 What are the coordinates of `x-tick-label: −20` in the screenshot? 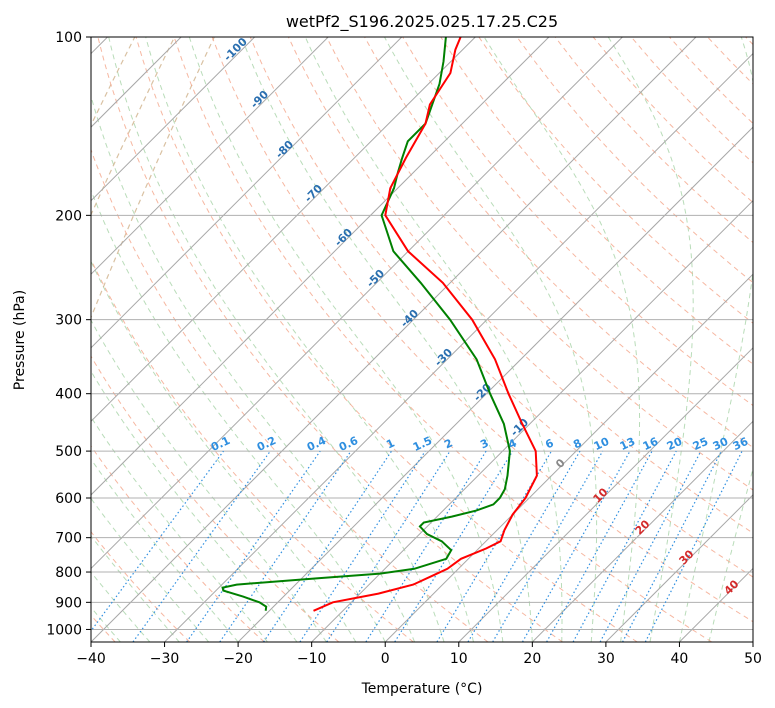 It's located at (238, 659).